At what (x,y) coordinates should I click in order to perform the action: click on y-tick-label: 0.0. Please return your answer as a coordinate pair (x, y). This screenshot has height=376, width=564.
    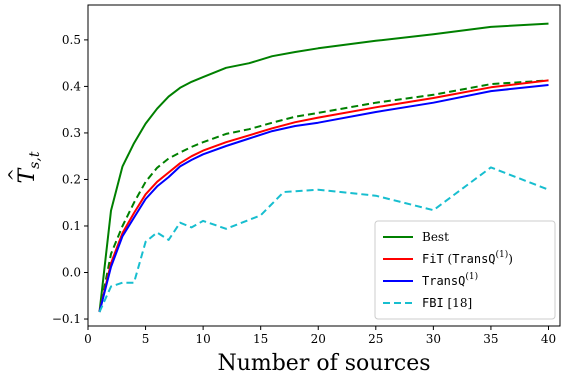
    Looking at the image, I should click on (71, 273).